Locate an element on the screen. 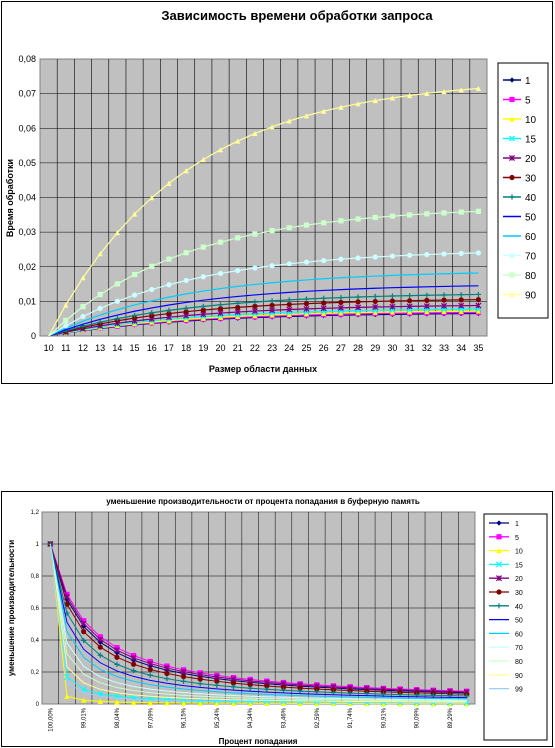 The height and width of the screenshot is (748, 555). x-tick-label: 35 is located at coordinates (478, 348).